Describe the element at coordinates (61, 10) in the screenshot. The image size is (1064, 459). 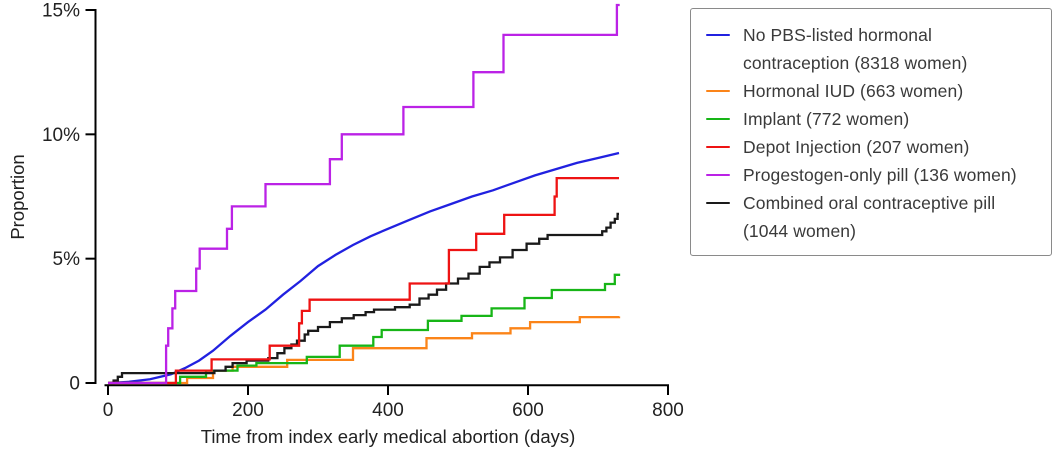
I see `y-tick-label: 15%` at that location.